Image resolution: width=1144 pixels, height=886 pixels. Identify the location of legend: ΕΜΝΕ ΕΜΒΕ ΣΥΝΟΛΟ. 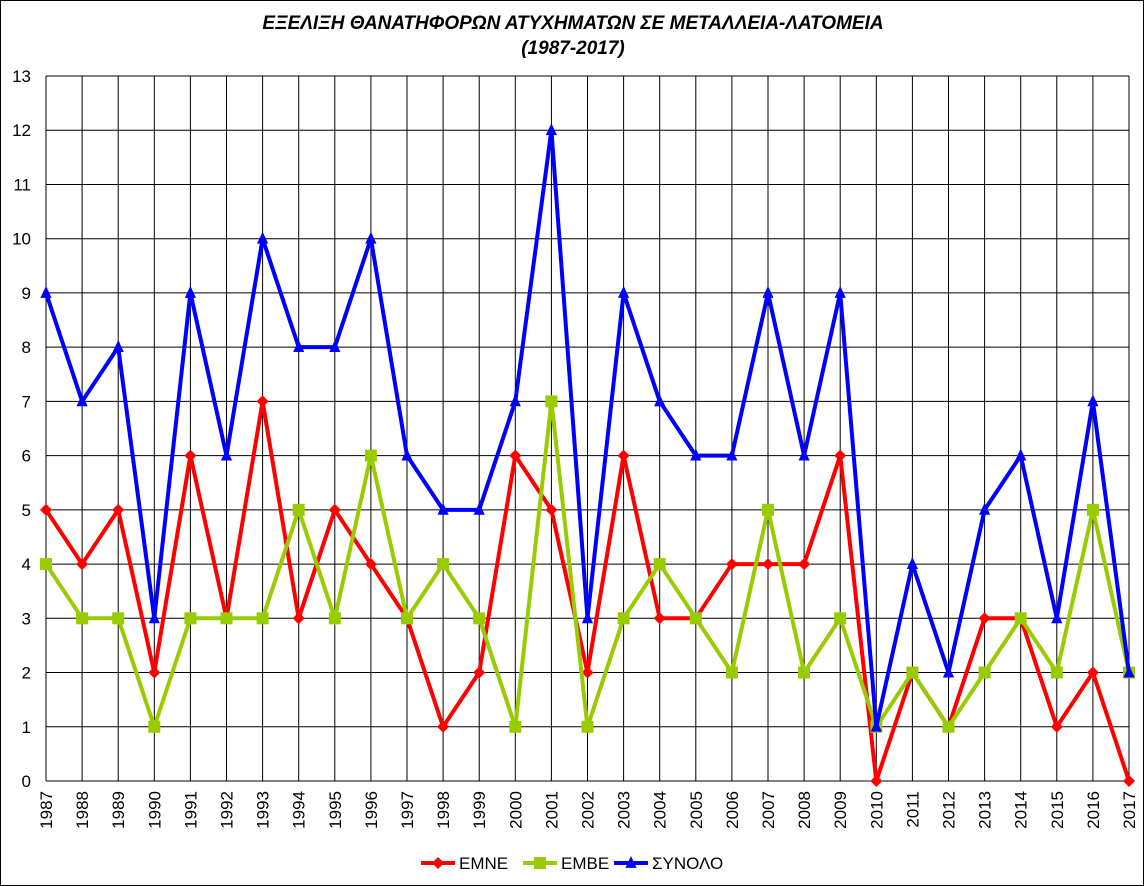
(572, 863).